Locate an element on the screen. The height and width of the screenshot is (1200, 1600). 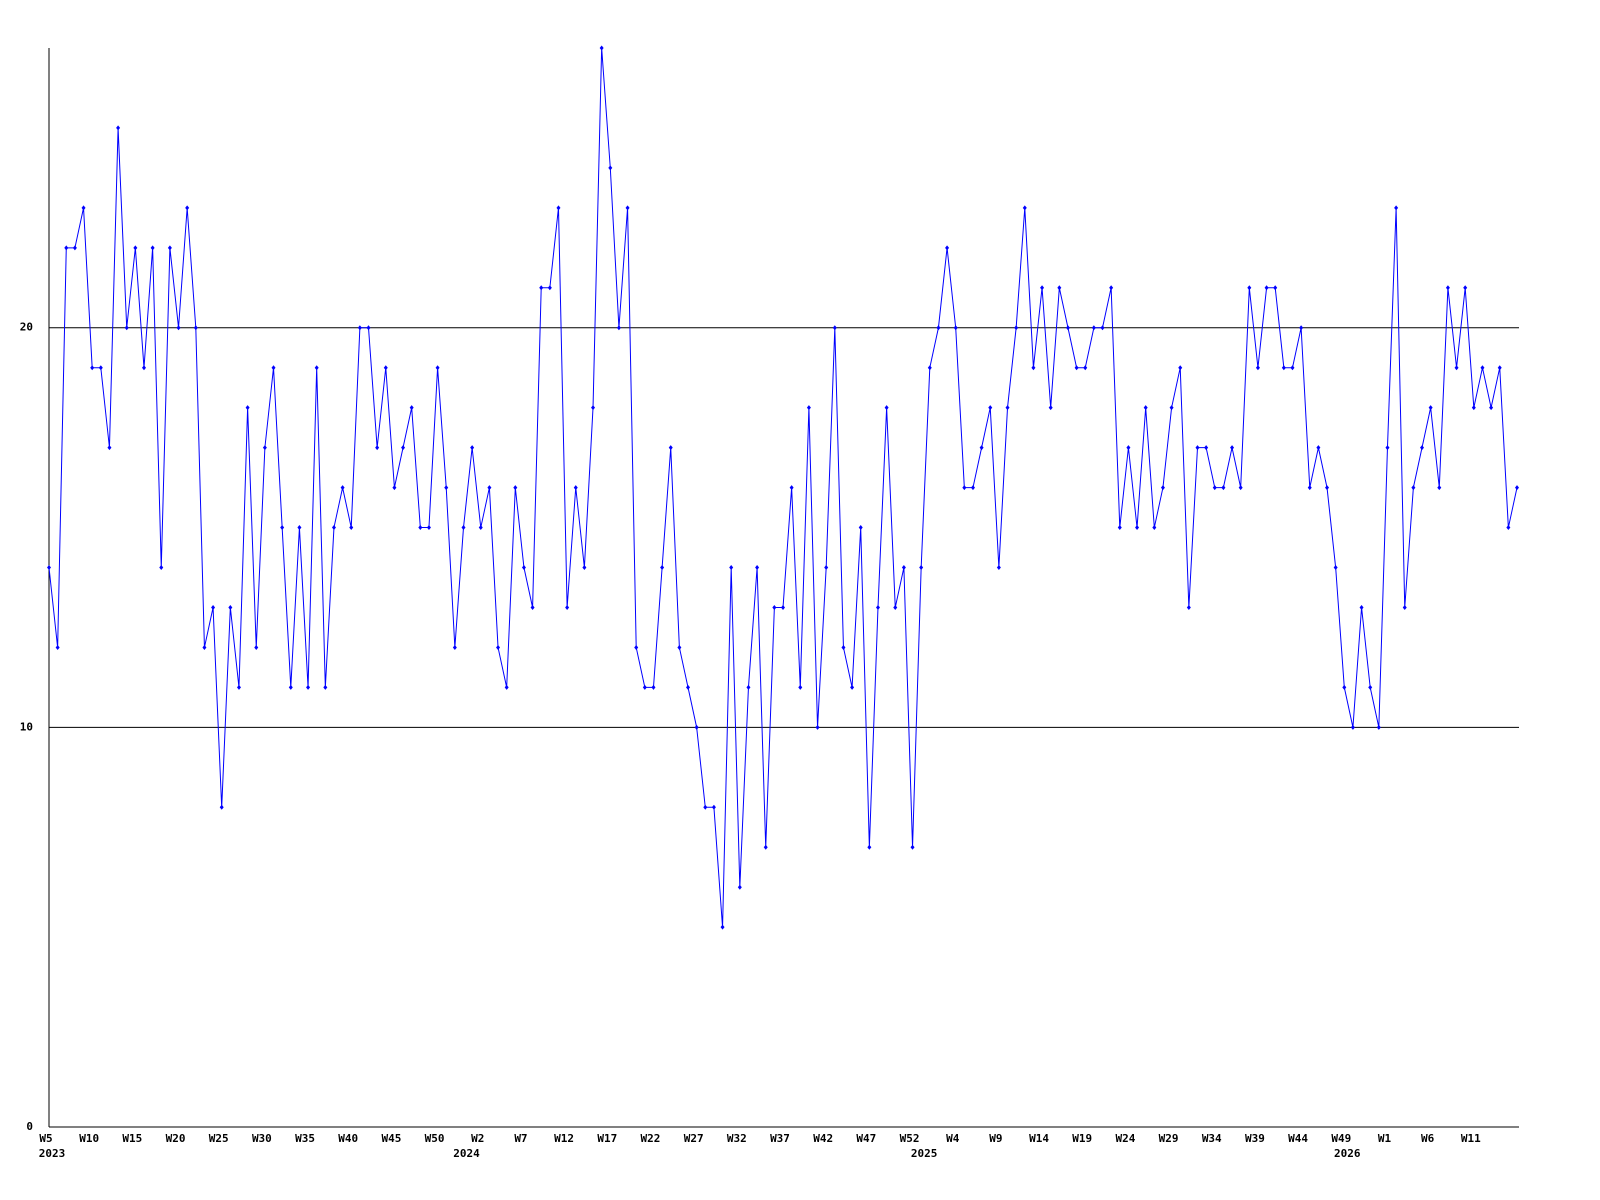
x-tick-label: W5 is located at coordinates (45, 1138).